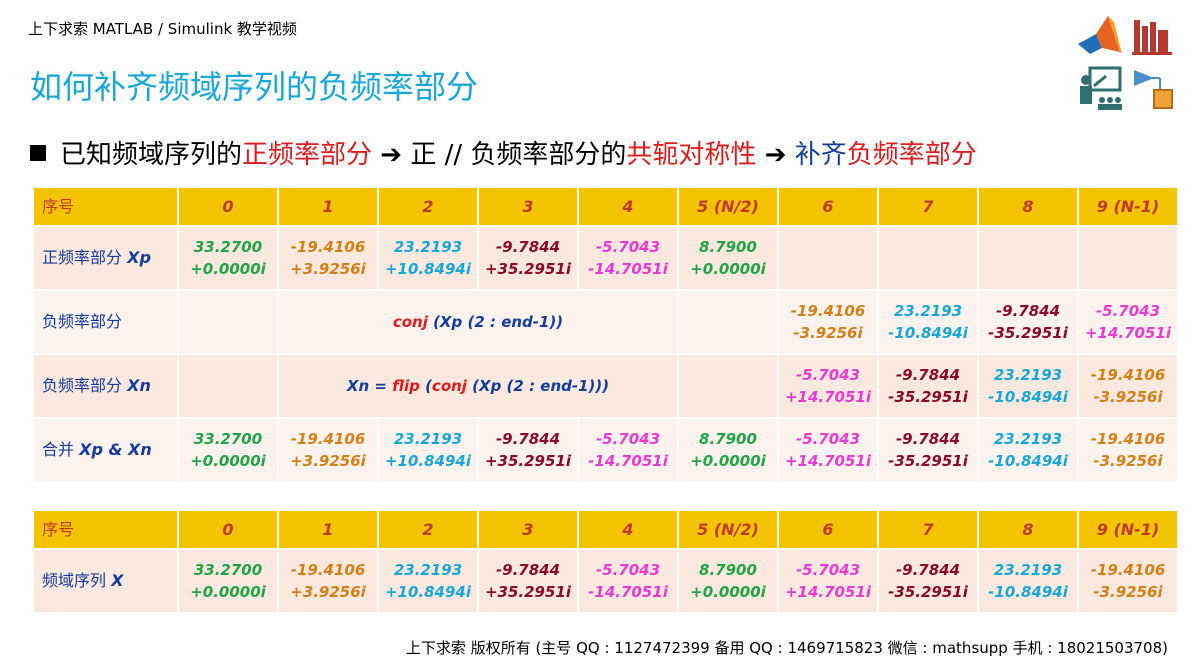 Image resolution: width=1192 pixels, height=671 pixels. What do you see at coordinates (478, 322) in the screenshot?
I see `formula-conj: conj (Xp (2 : end-1))` at bounding box center [478, 322].